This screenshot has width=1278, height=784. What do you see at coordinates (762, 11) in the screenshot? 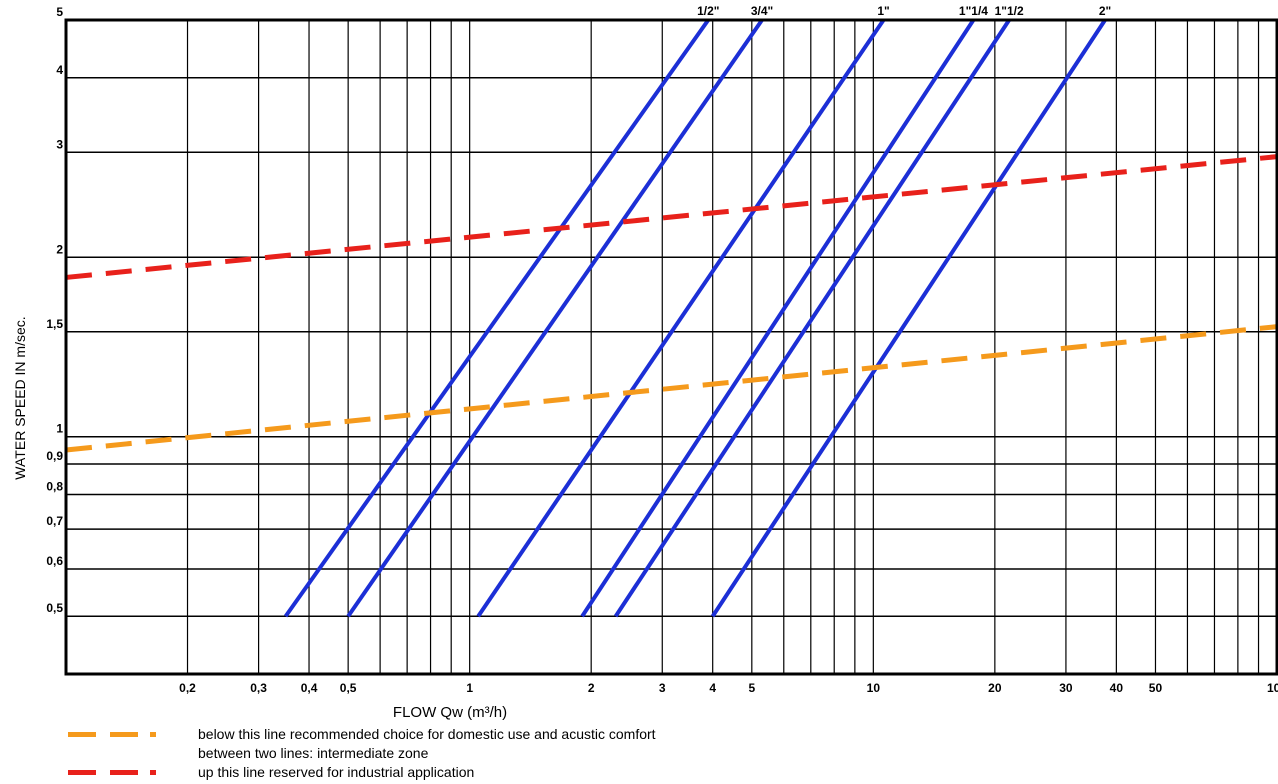
I see `series-label: 3/4"` at bounding box center [762, 11].